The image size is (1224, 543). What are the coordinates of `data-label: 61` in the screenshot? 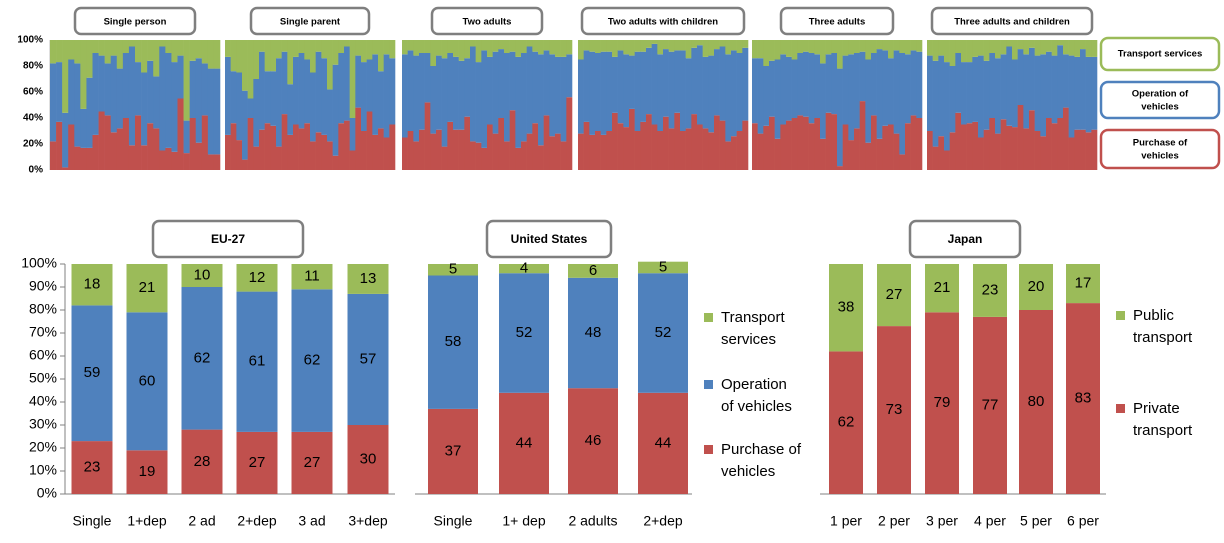 It's located at (257, 361).